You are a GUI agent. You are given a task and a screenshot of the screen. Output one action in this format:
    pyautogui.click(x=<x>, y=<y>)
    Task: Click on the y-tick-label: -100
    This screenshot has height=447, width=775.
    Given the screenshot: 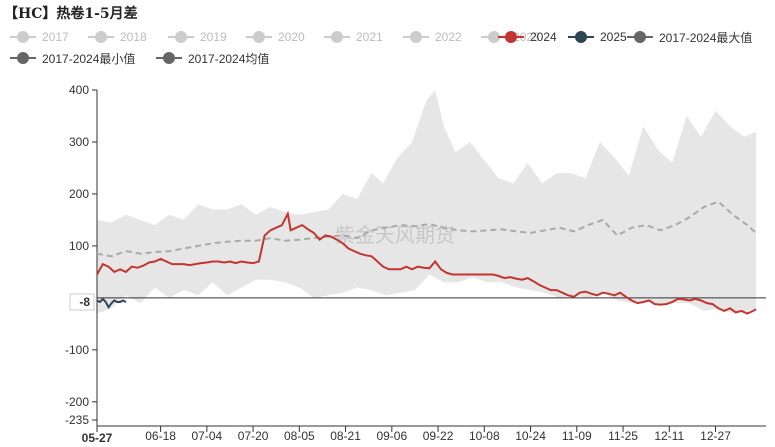 What is the action you would take?
    pyautogui.click(x=77, y=350)
    